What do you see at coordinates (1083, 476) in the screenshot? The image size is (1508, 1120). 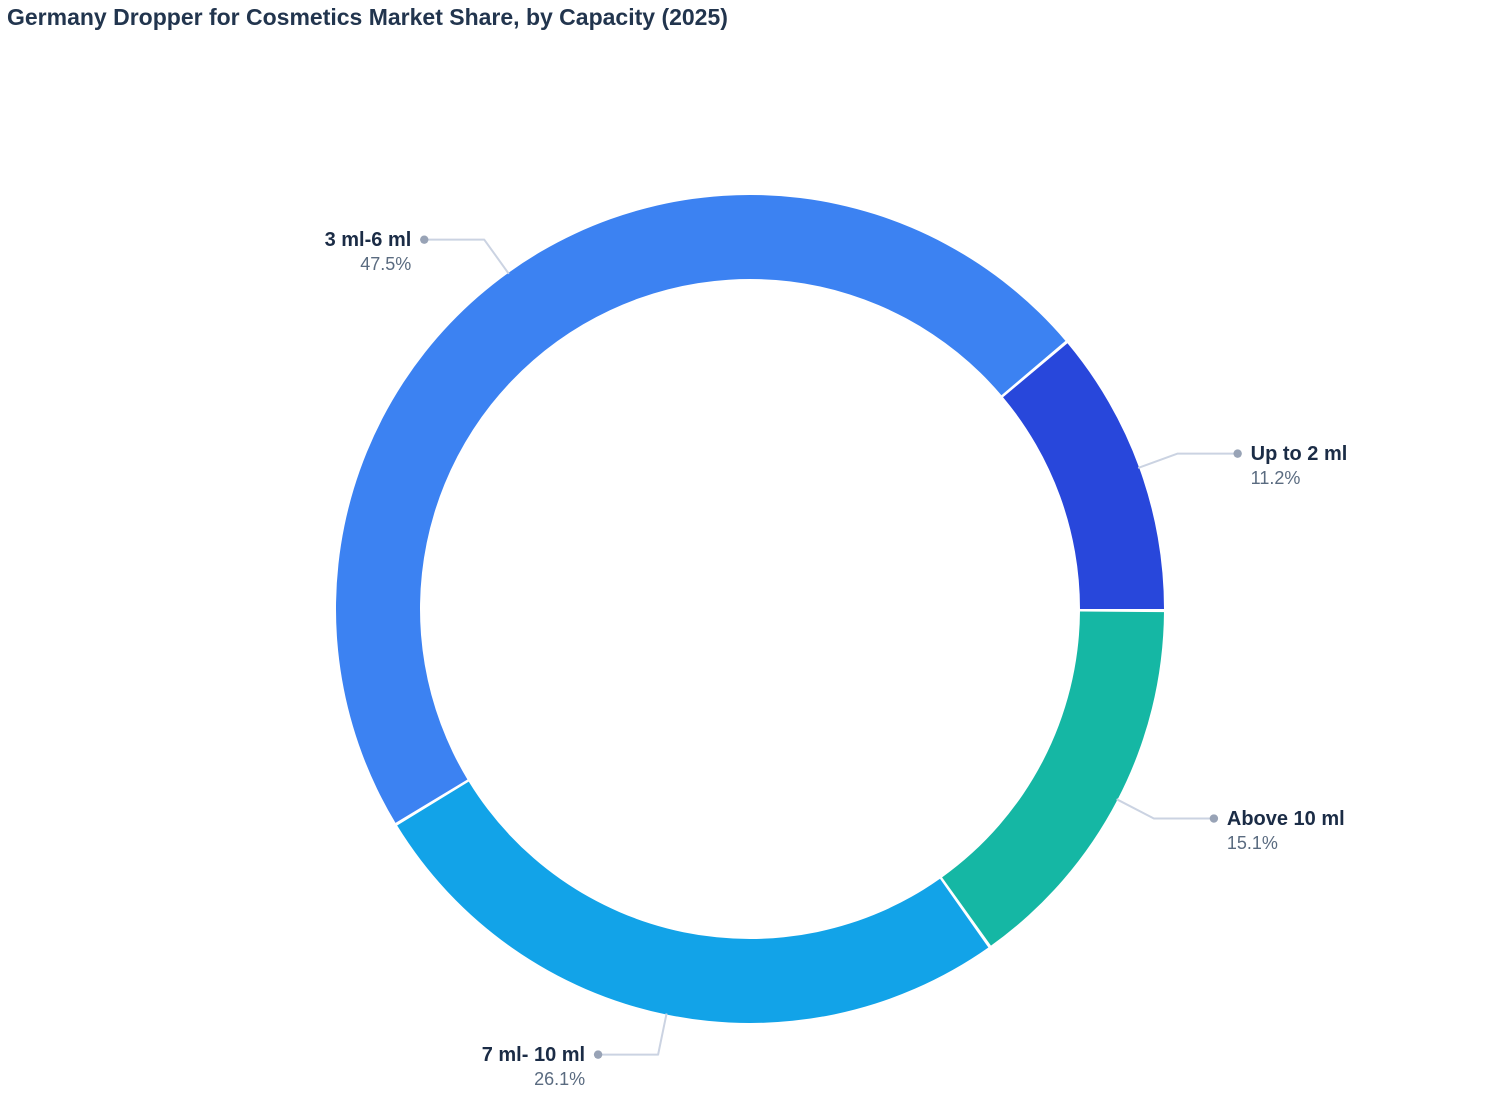 I see `pie-slice-up-to-2-ml` at bounding box center [1083, 476].